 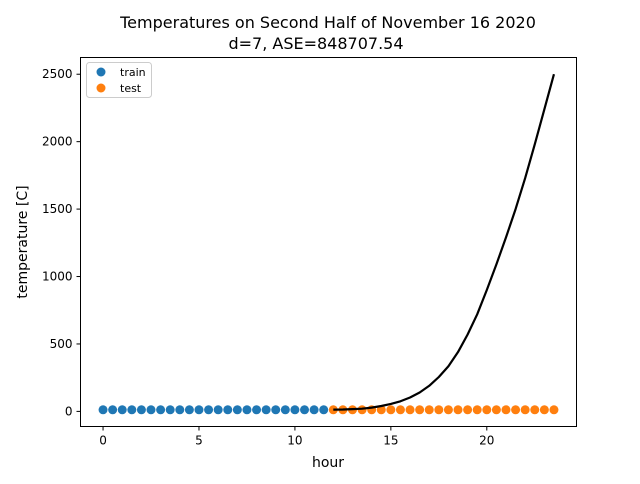 What do you see at coordinates (294, 441) in the screenshot?
I see `x-tick-label: 10` at bounding box center [294, 441].